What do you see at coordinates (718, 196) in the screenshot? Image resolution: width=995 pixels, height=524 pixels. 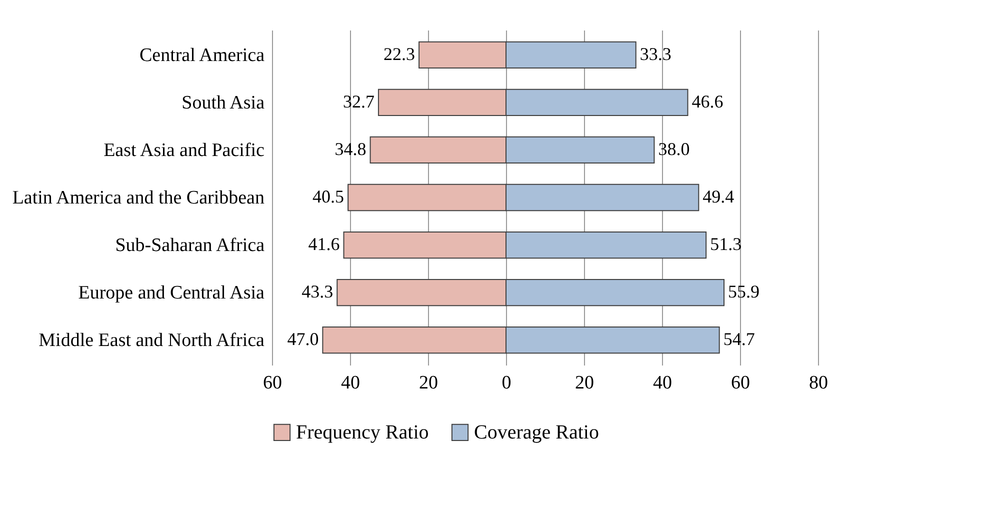 I see `data-label: 49.4` at bounding box center [718, 196].